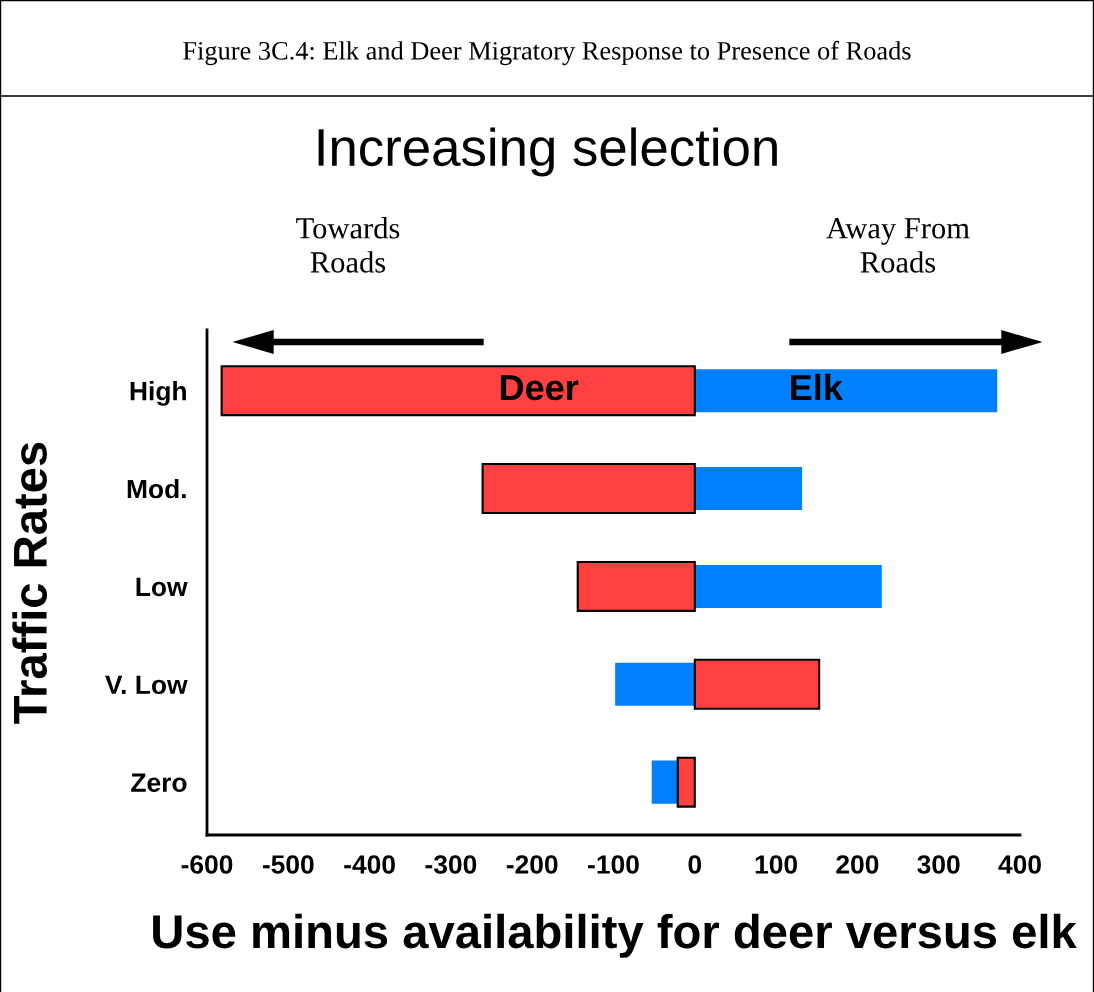 The height and width of the screenshot is (992, 1094). I want to click on x-tick-label: 300, so click(938, 864).